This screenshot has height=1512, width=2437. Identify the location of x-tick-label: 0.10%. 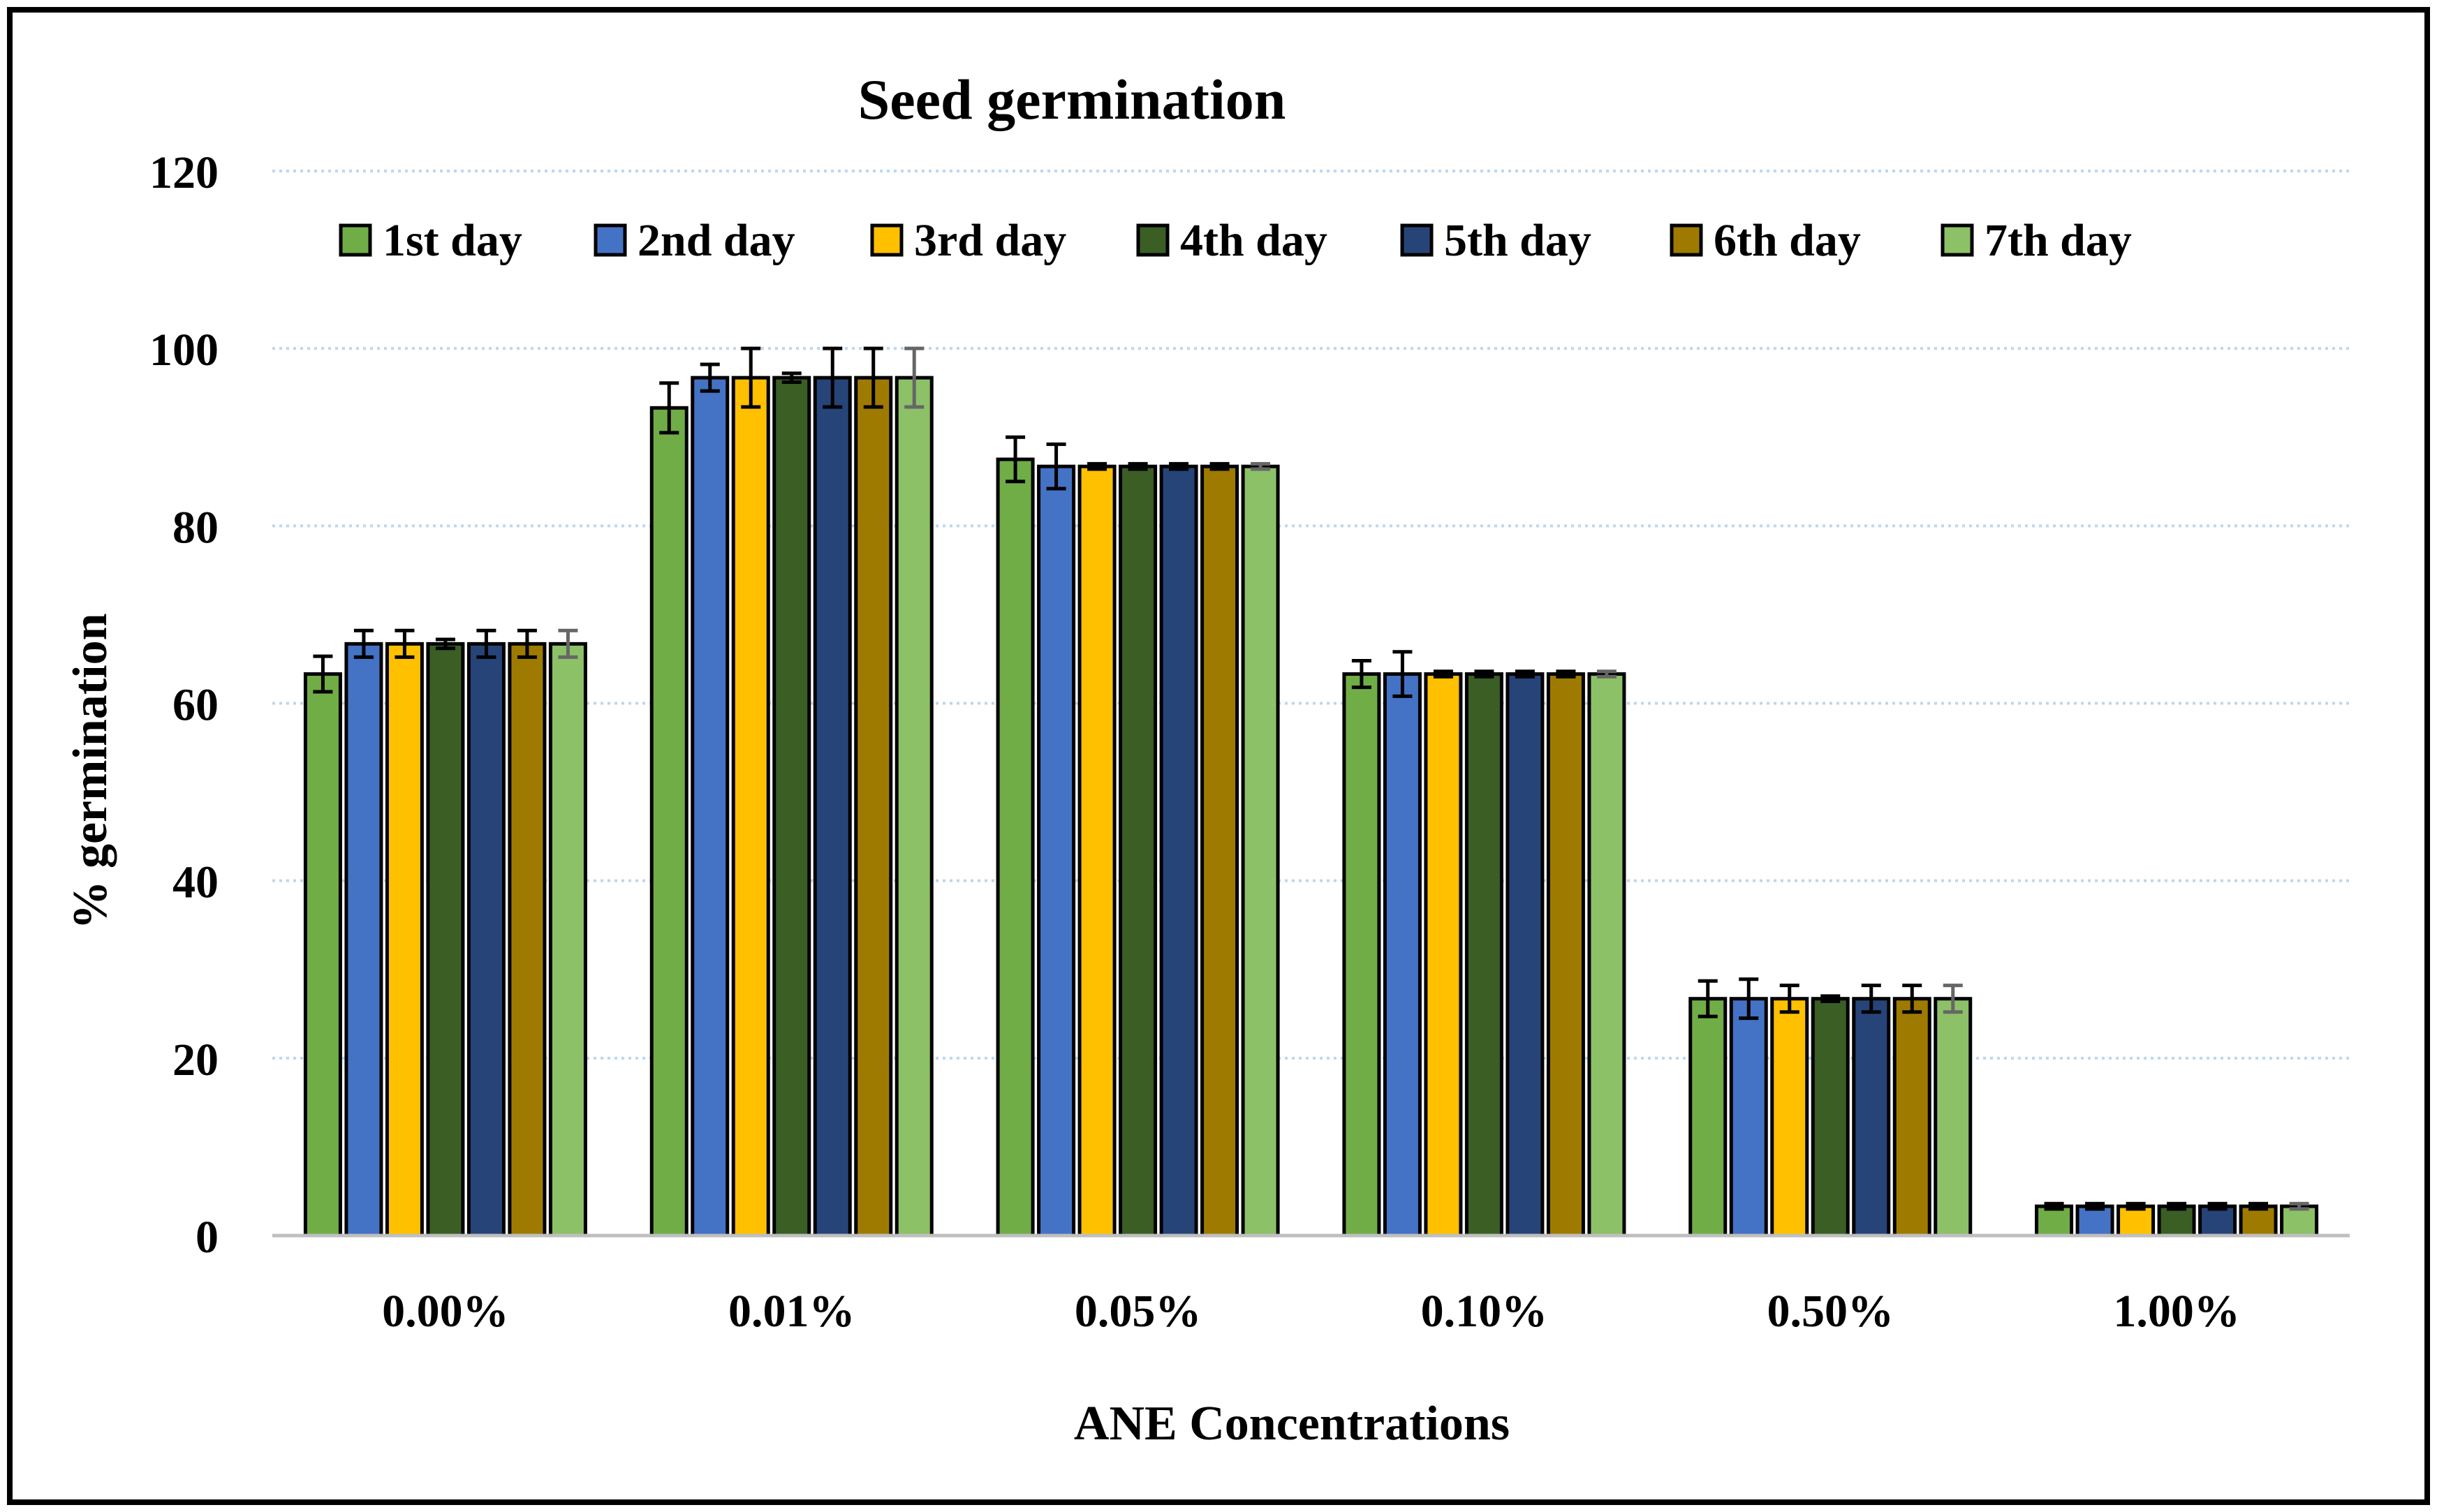
(1484, 1311).